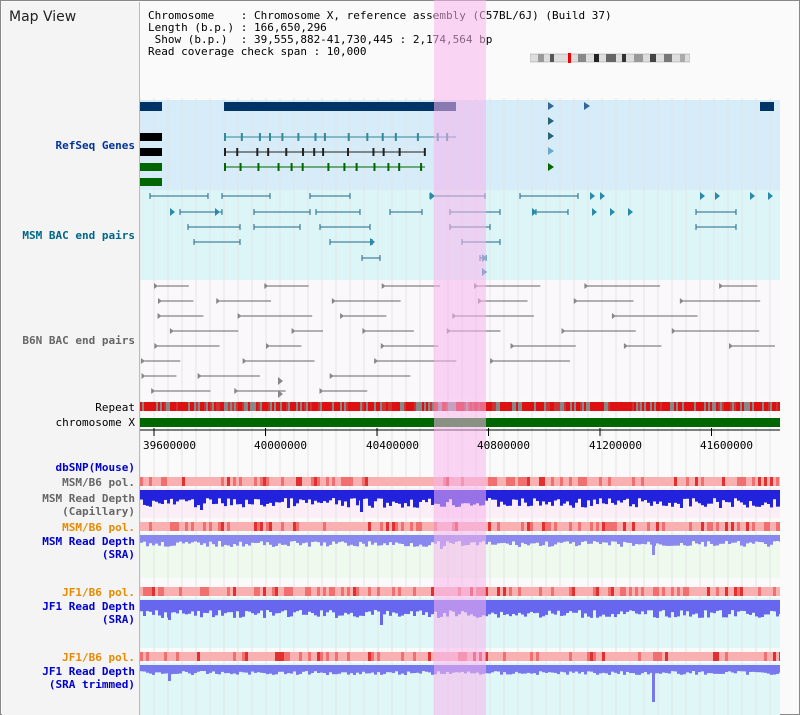  What do you see at coordinates (95, 467) in the screenshot?
I see `label-dbsnp: dbSNP(Mouse)` at bounding box center [95, 467].